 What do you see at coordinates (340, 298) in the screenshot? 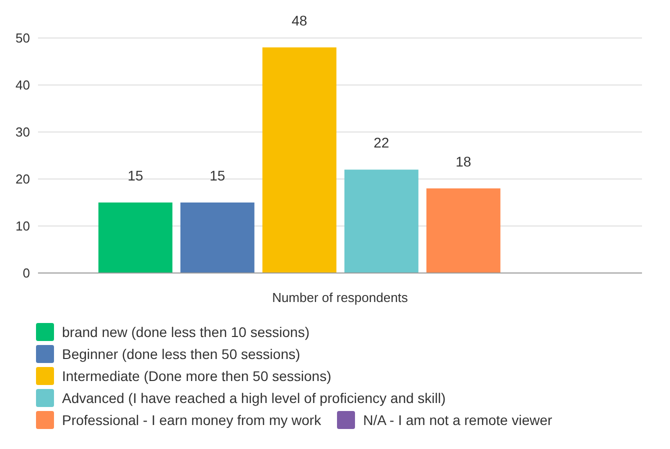
I see `x-tick-label: Number of respondents` at bounding box center [340, 298].